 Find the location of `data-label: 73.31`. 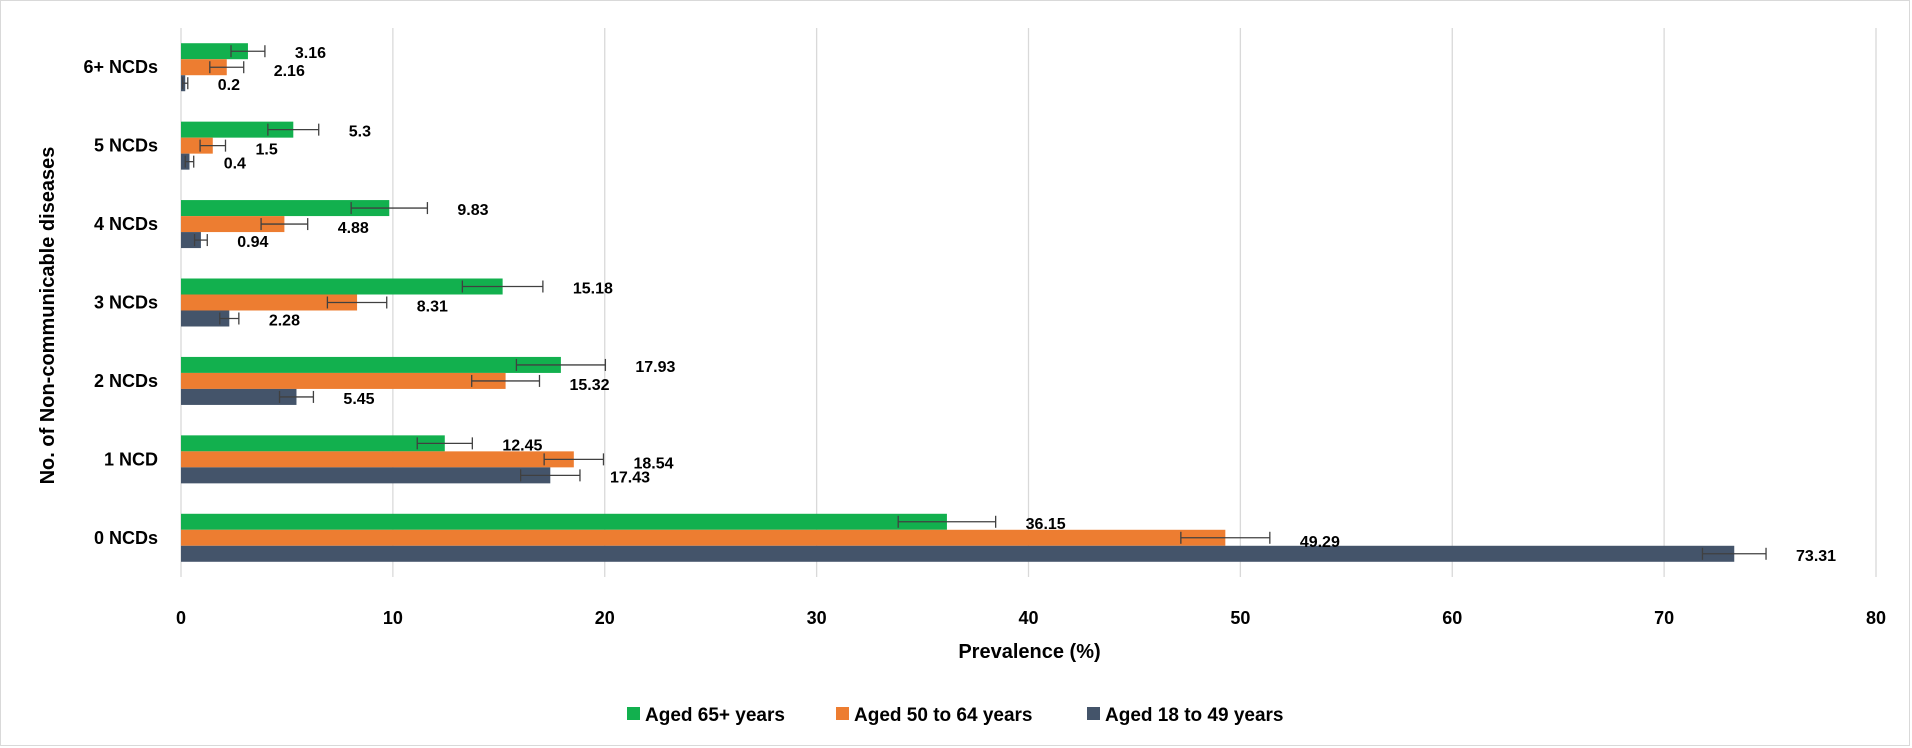

data-label: 73.31 is located at coordinates (1816, 556).